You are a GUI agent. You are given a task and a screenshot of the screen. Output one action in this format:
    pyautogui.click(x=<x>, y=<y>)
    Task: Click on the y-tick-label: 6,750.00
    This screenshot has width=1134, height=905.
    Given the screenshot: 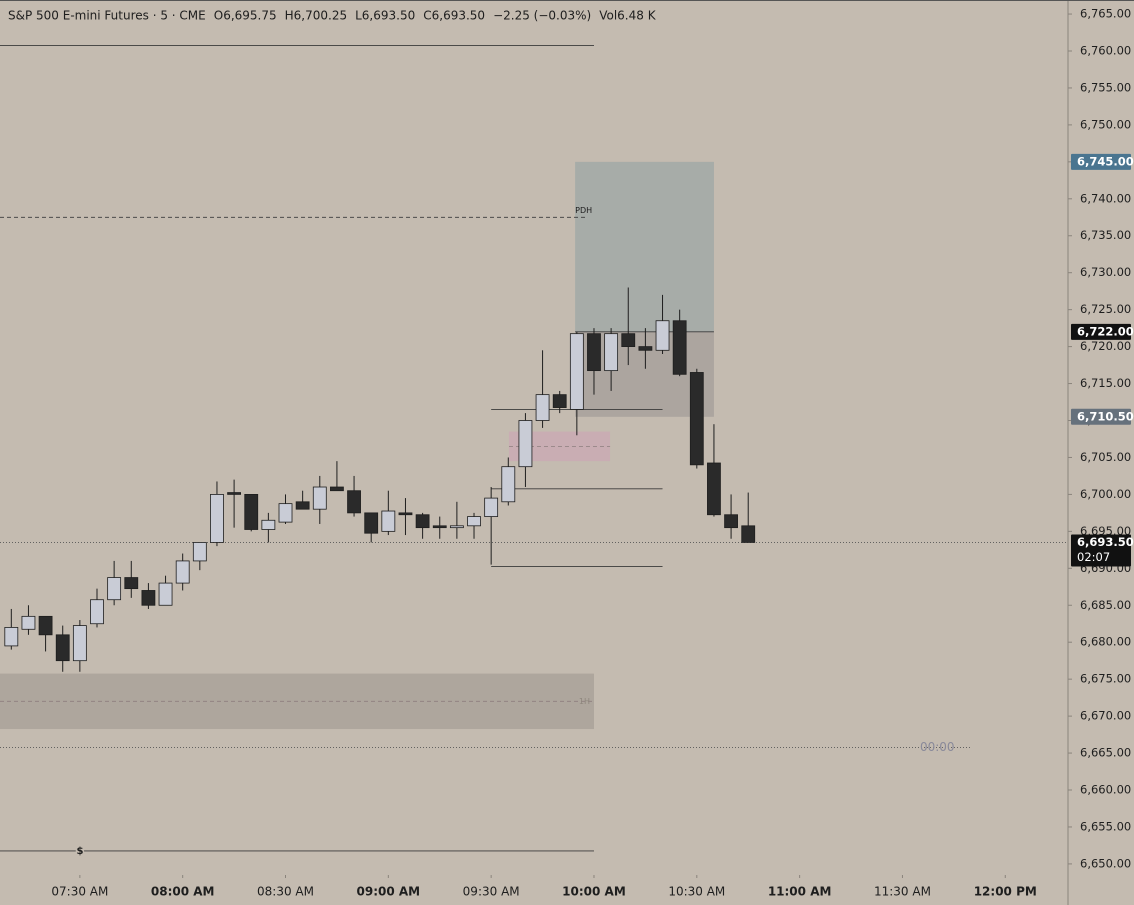 What is the action you would take?
    pyautogui.click(x=1105, y=124)
    